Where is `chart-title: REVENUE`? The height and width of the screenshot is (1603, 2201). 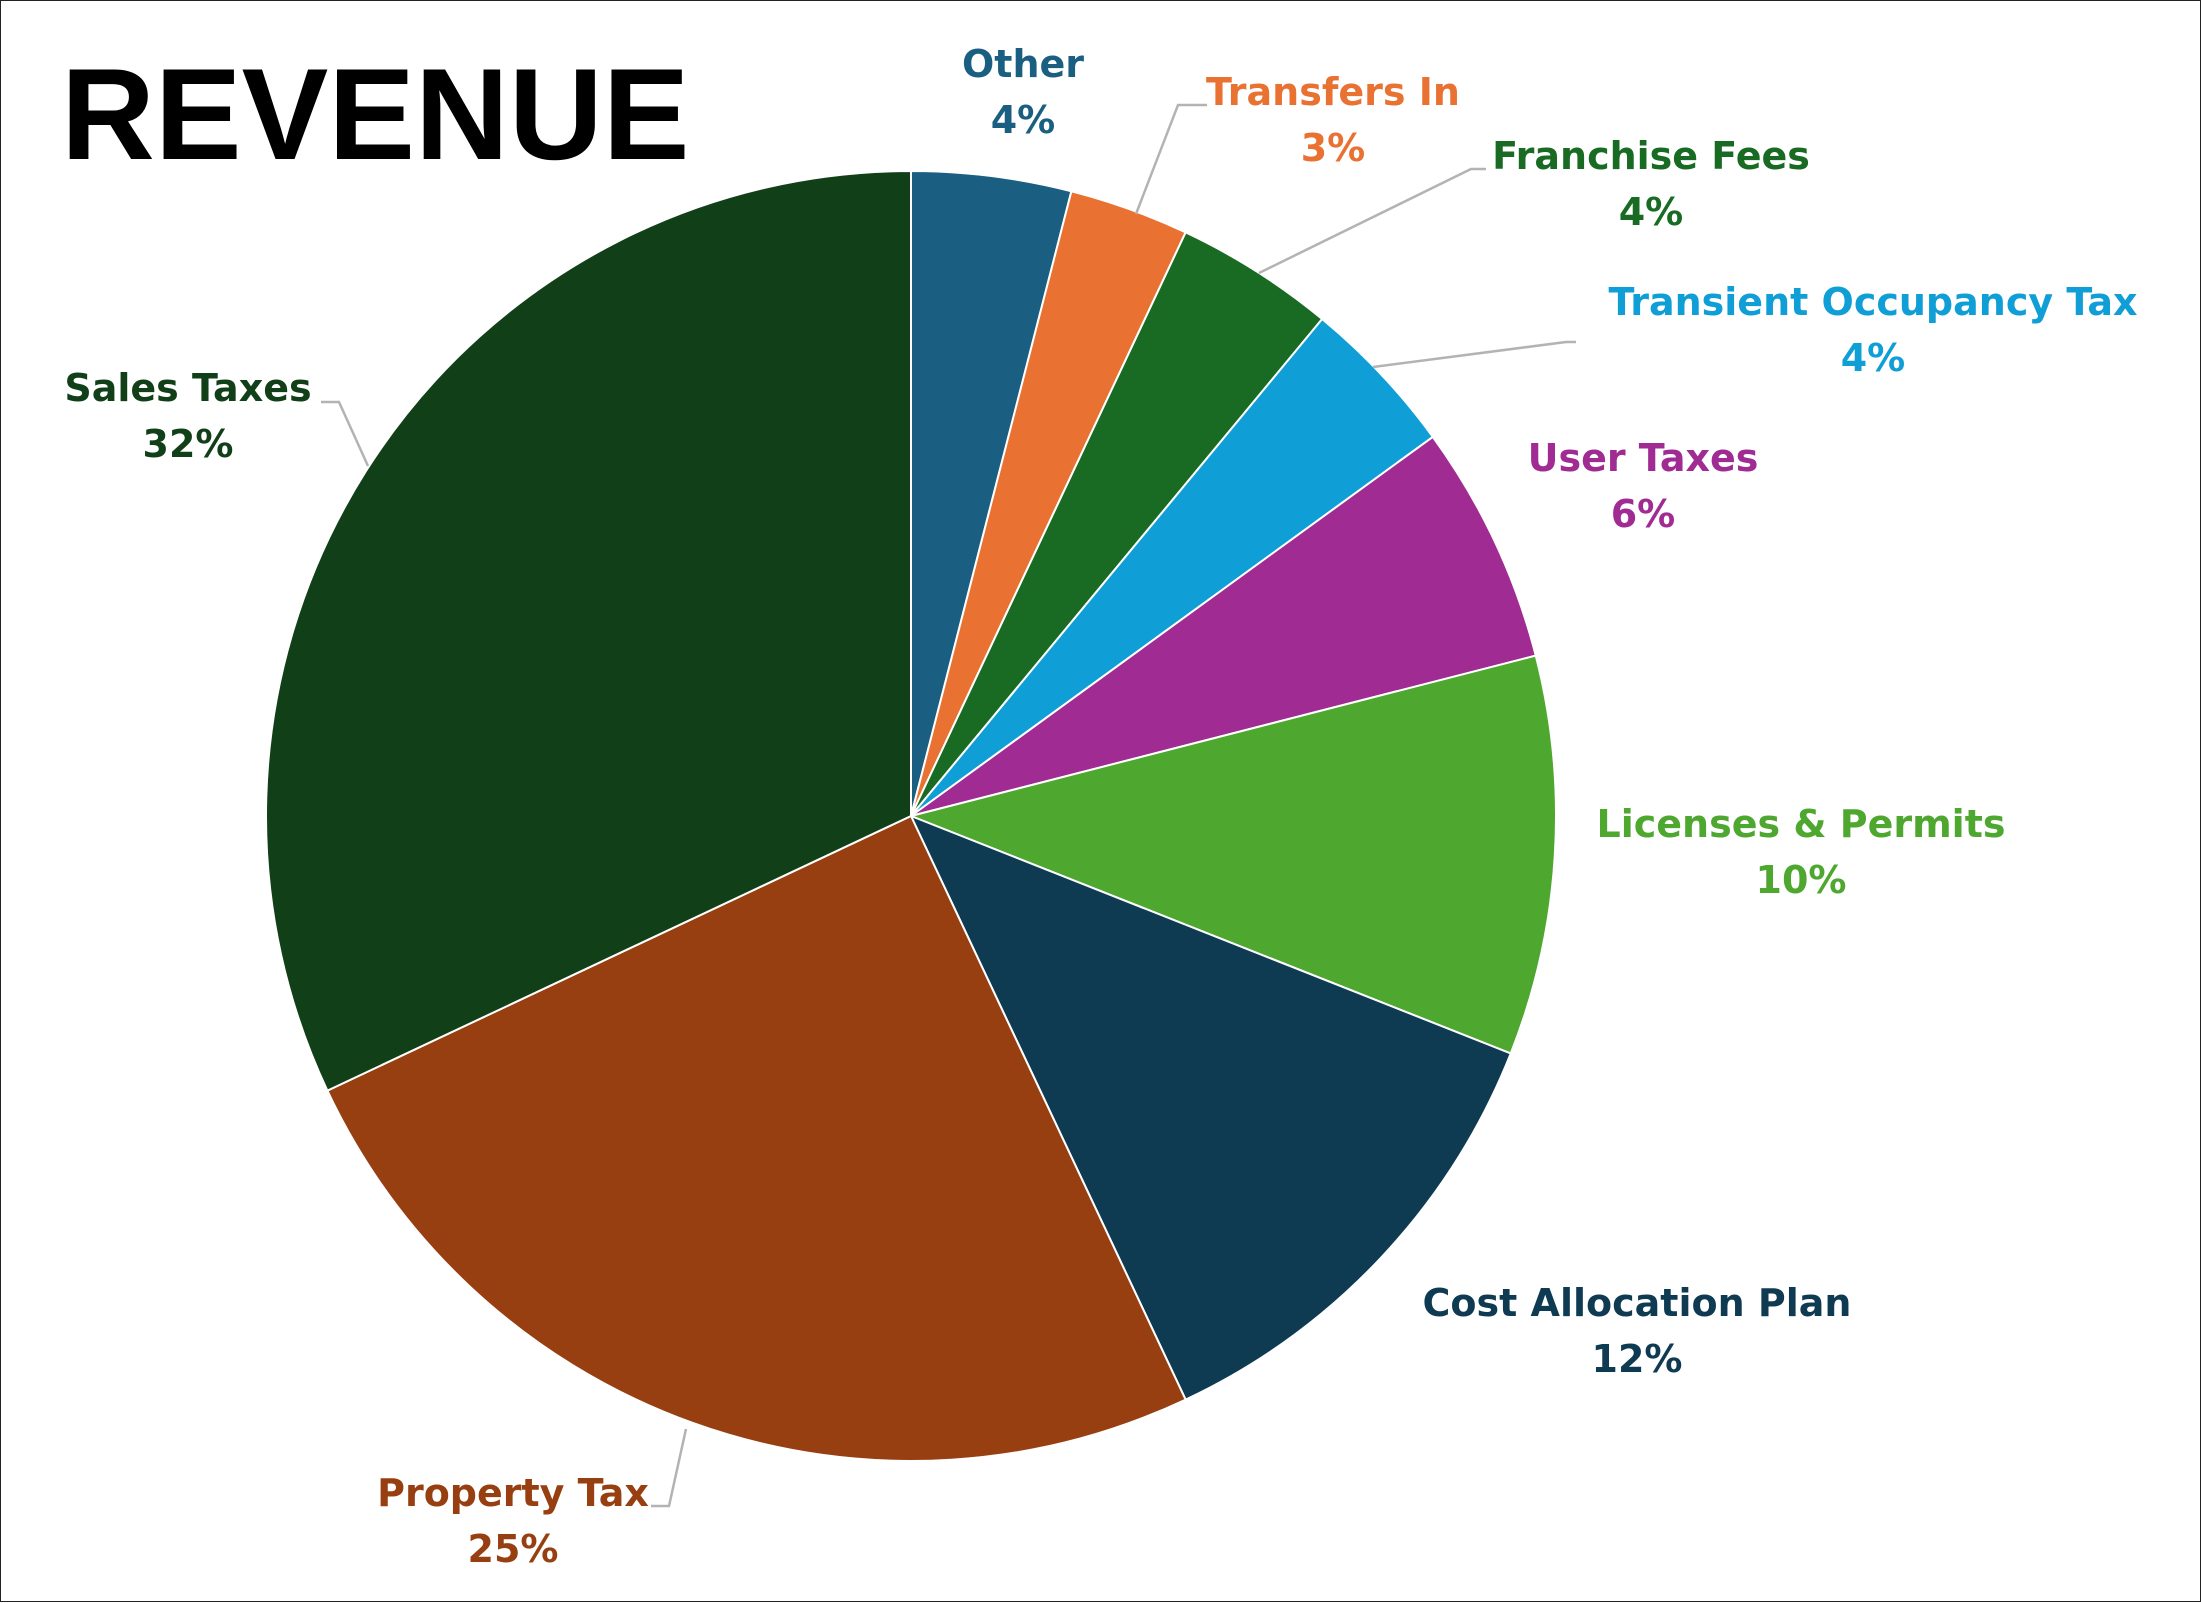
chart-title: REVENUE is located at coordinates (375, 114).